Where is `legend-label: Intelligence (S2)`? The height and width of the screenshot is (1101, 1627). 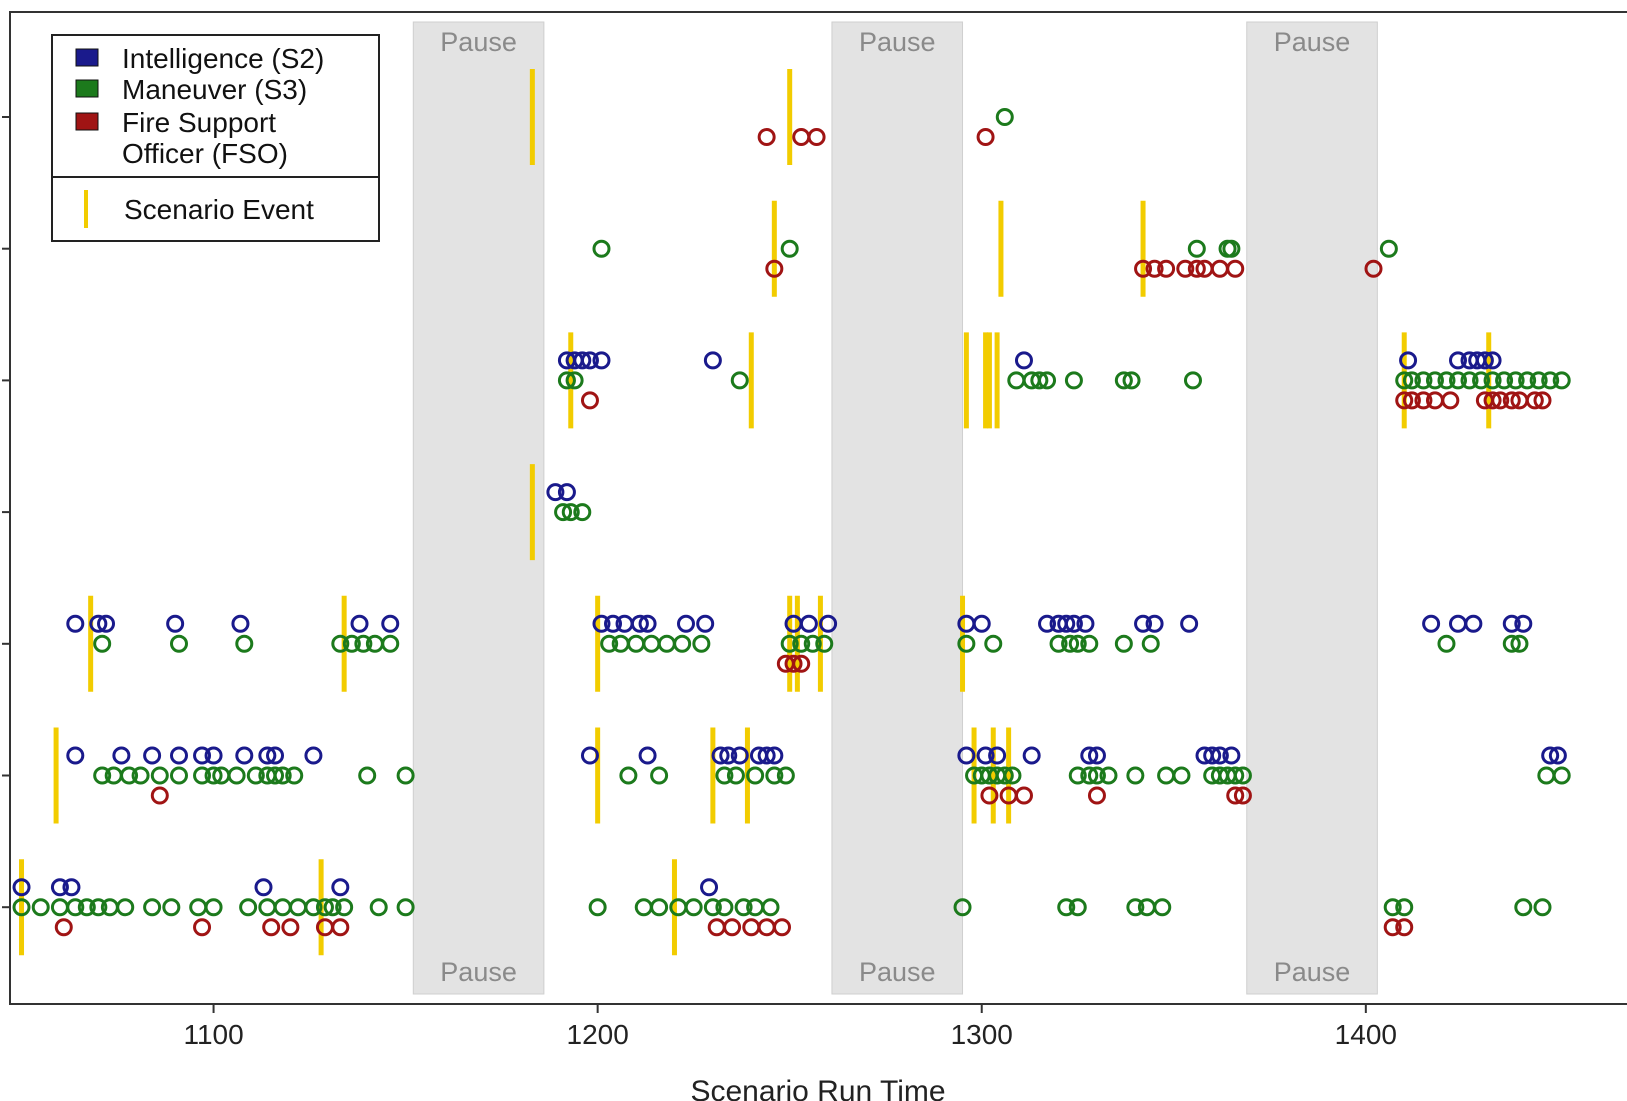
legend-label: Intelligence (S2) is located at coordinates (223, 58).